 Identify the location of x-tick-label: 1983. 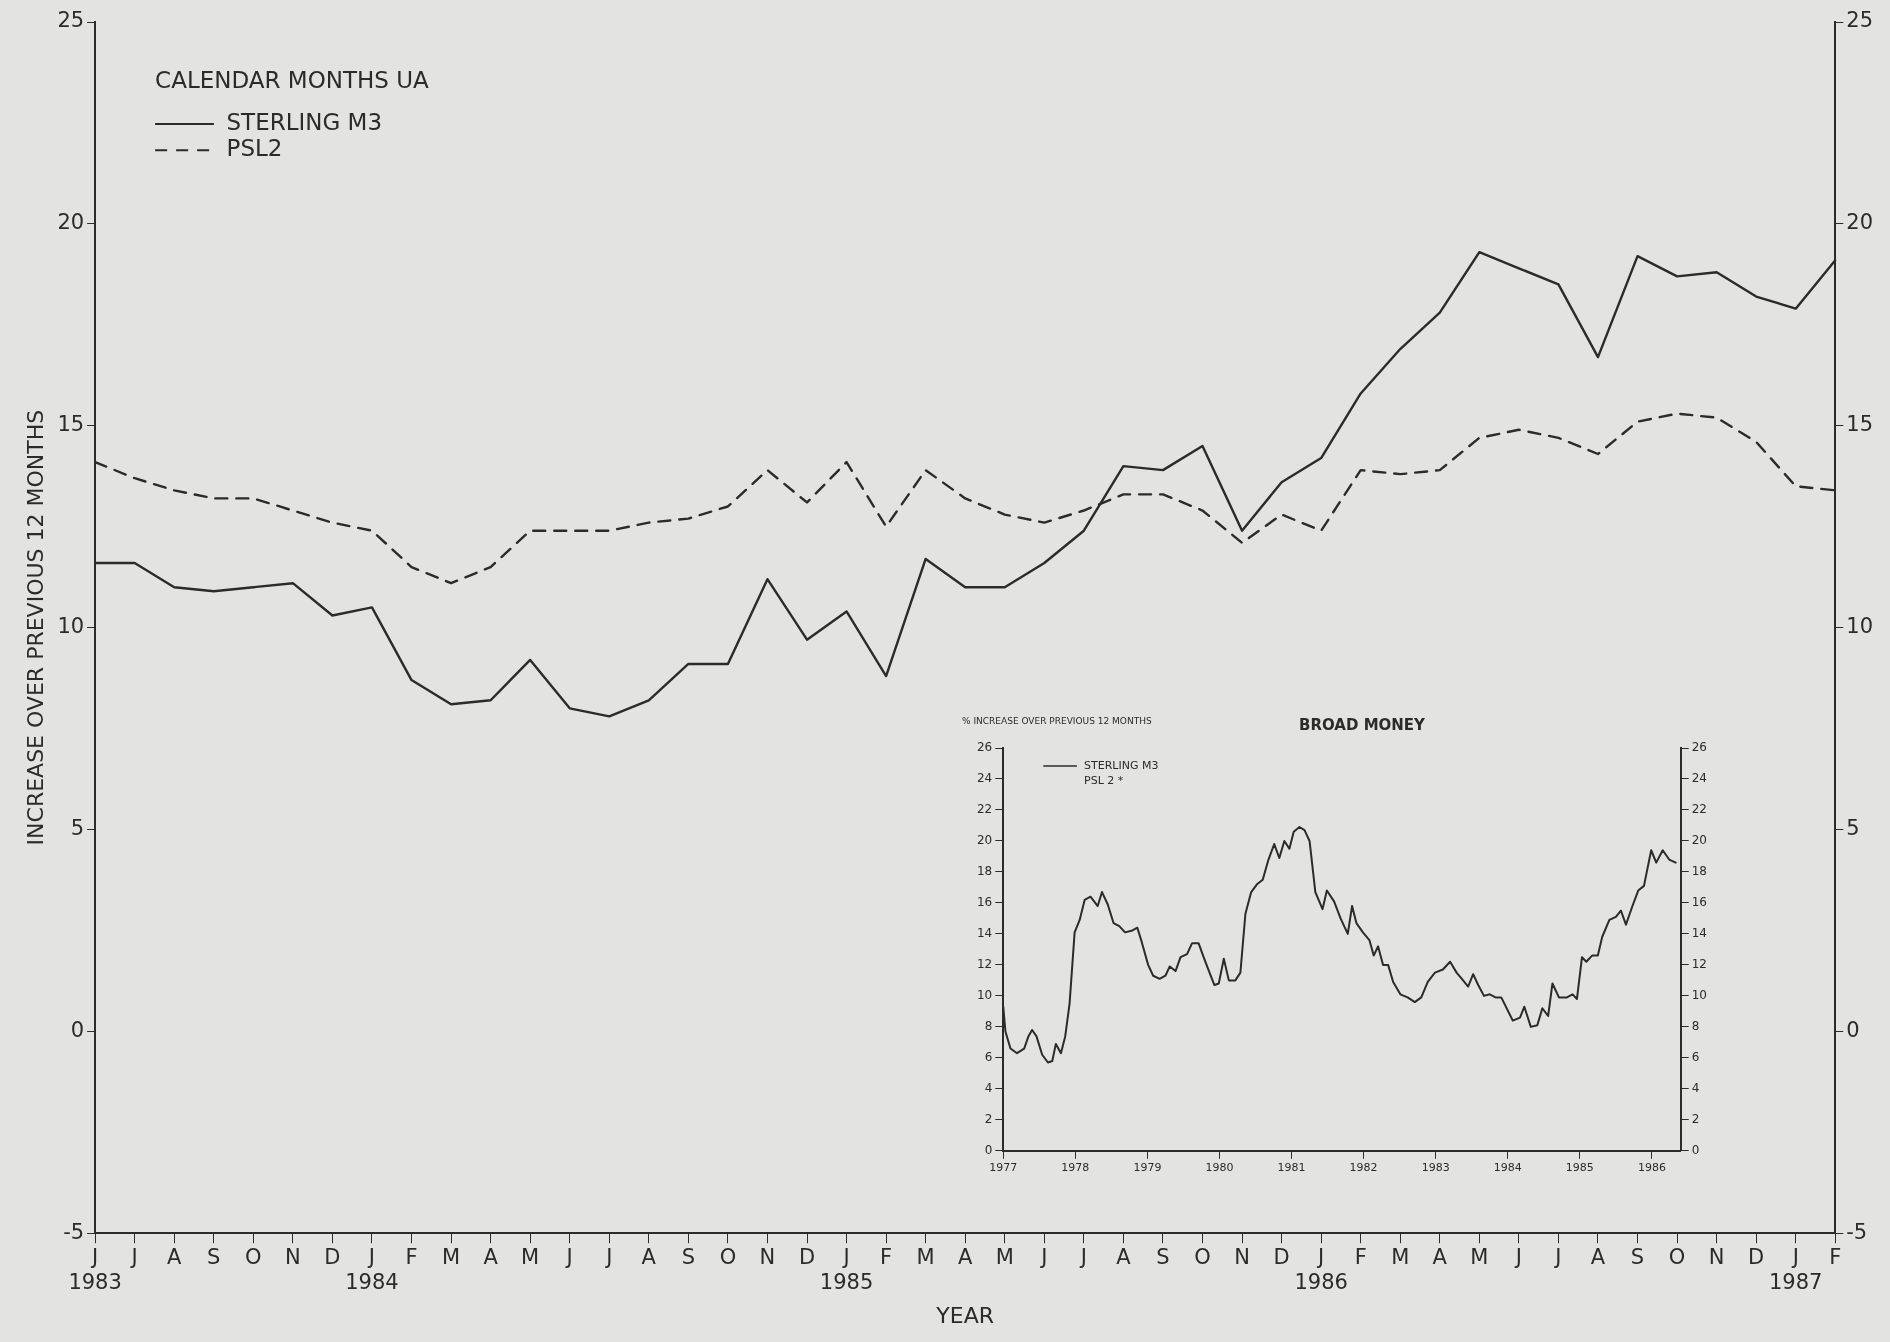
(1435, 1168).